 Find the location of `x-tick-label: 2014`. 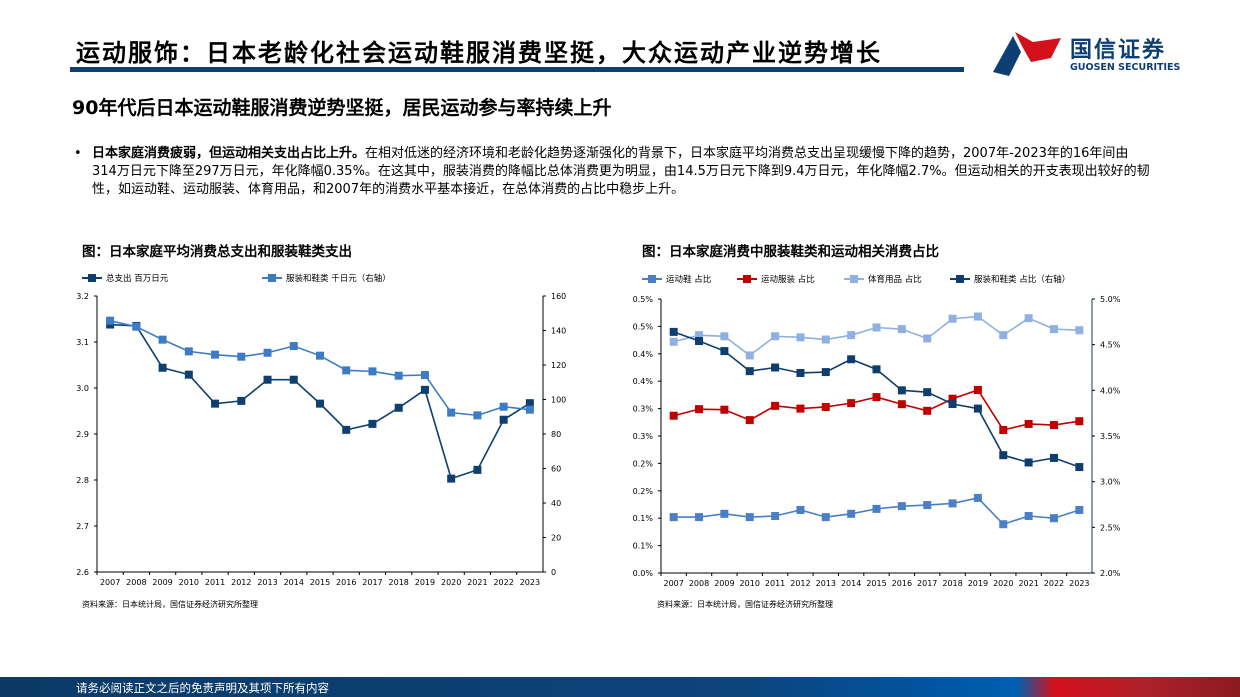

x-tick-label: 2014 is located at coordinates (851, 583).